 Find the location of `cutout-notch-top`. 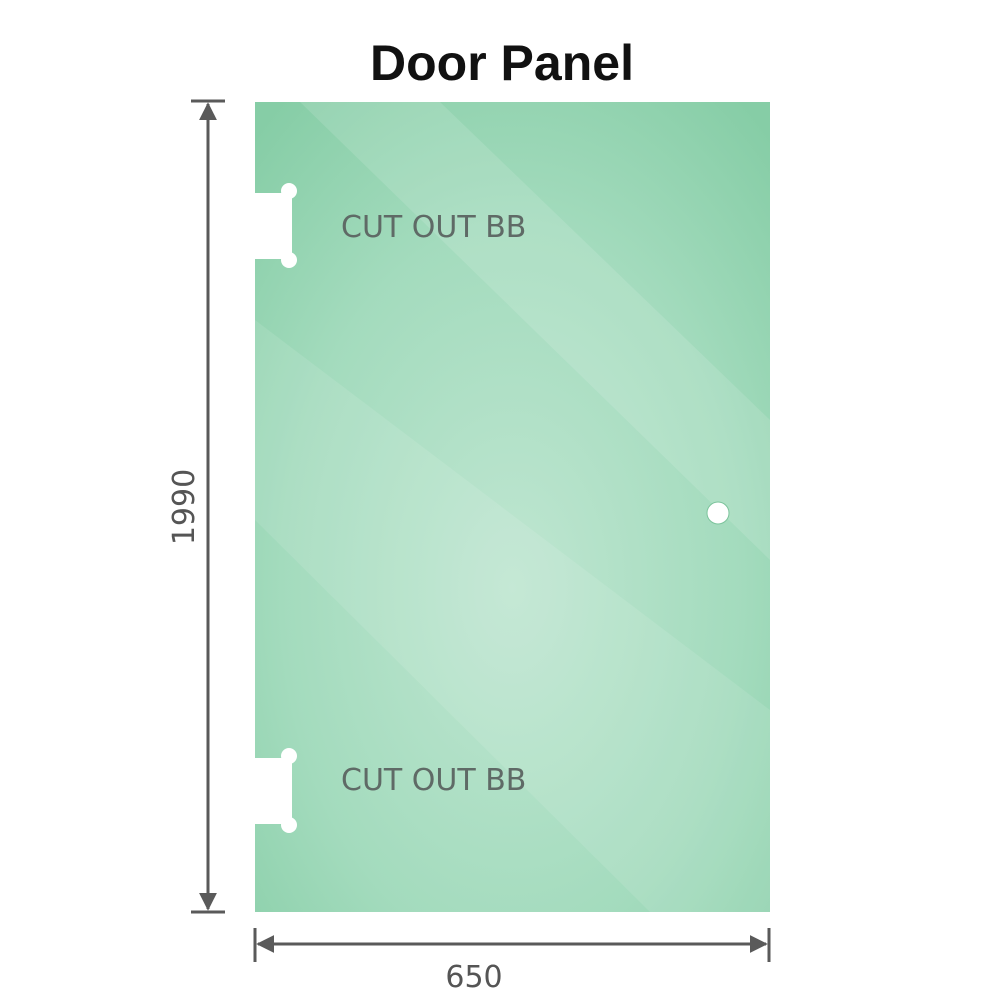

cutout-notch-top is located at coordinates (274, 225).